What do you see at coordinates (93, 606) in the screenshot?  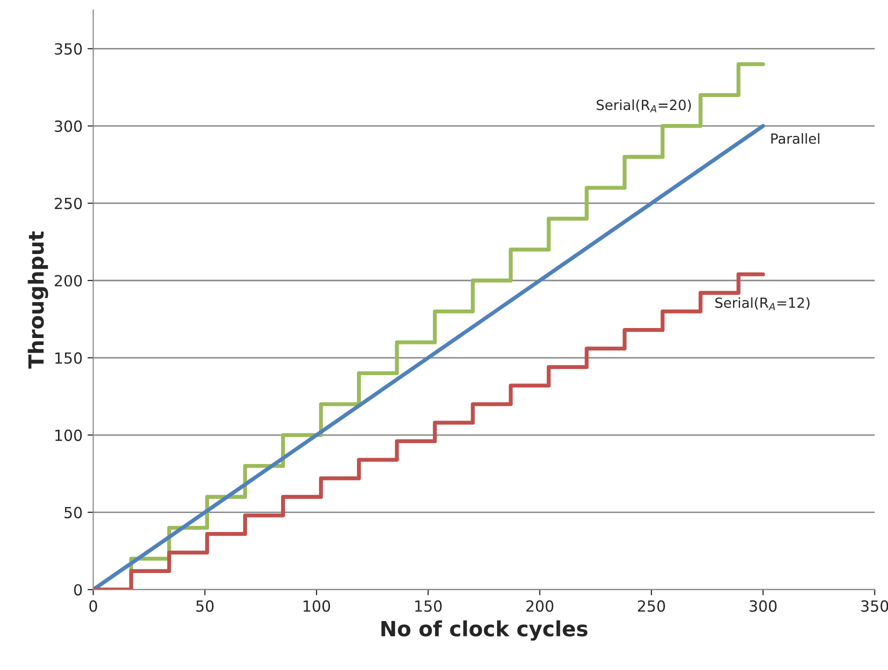 I see `x-tick-label: 0` at bounding box center [93, 606].